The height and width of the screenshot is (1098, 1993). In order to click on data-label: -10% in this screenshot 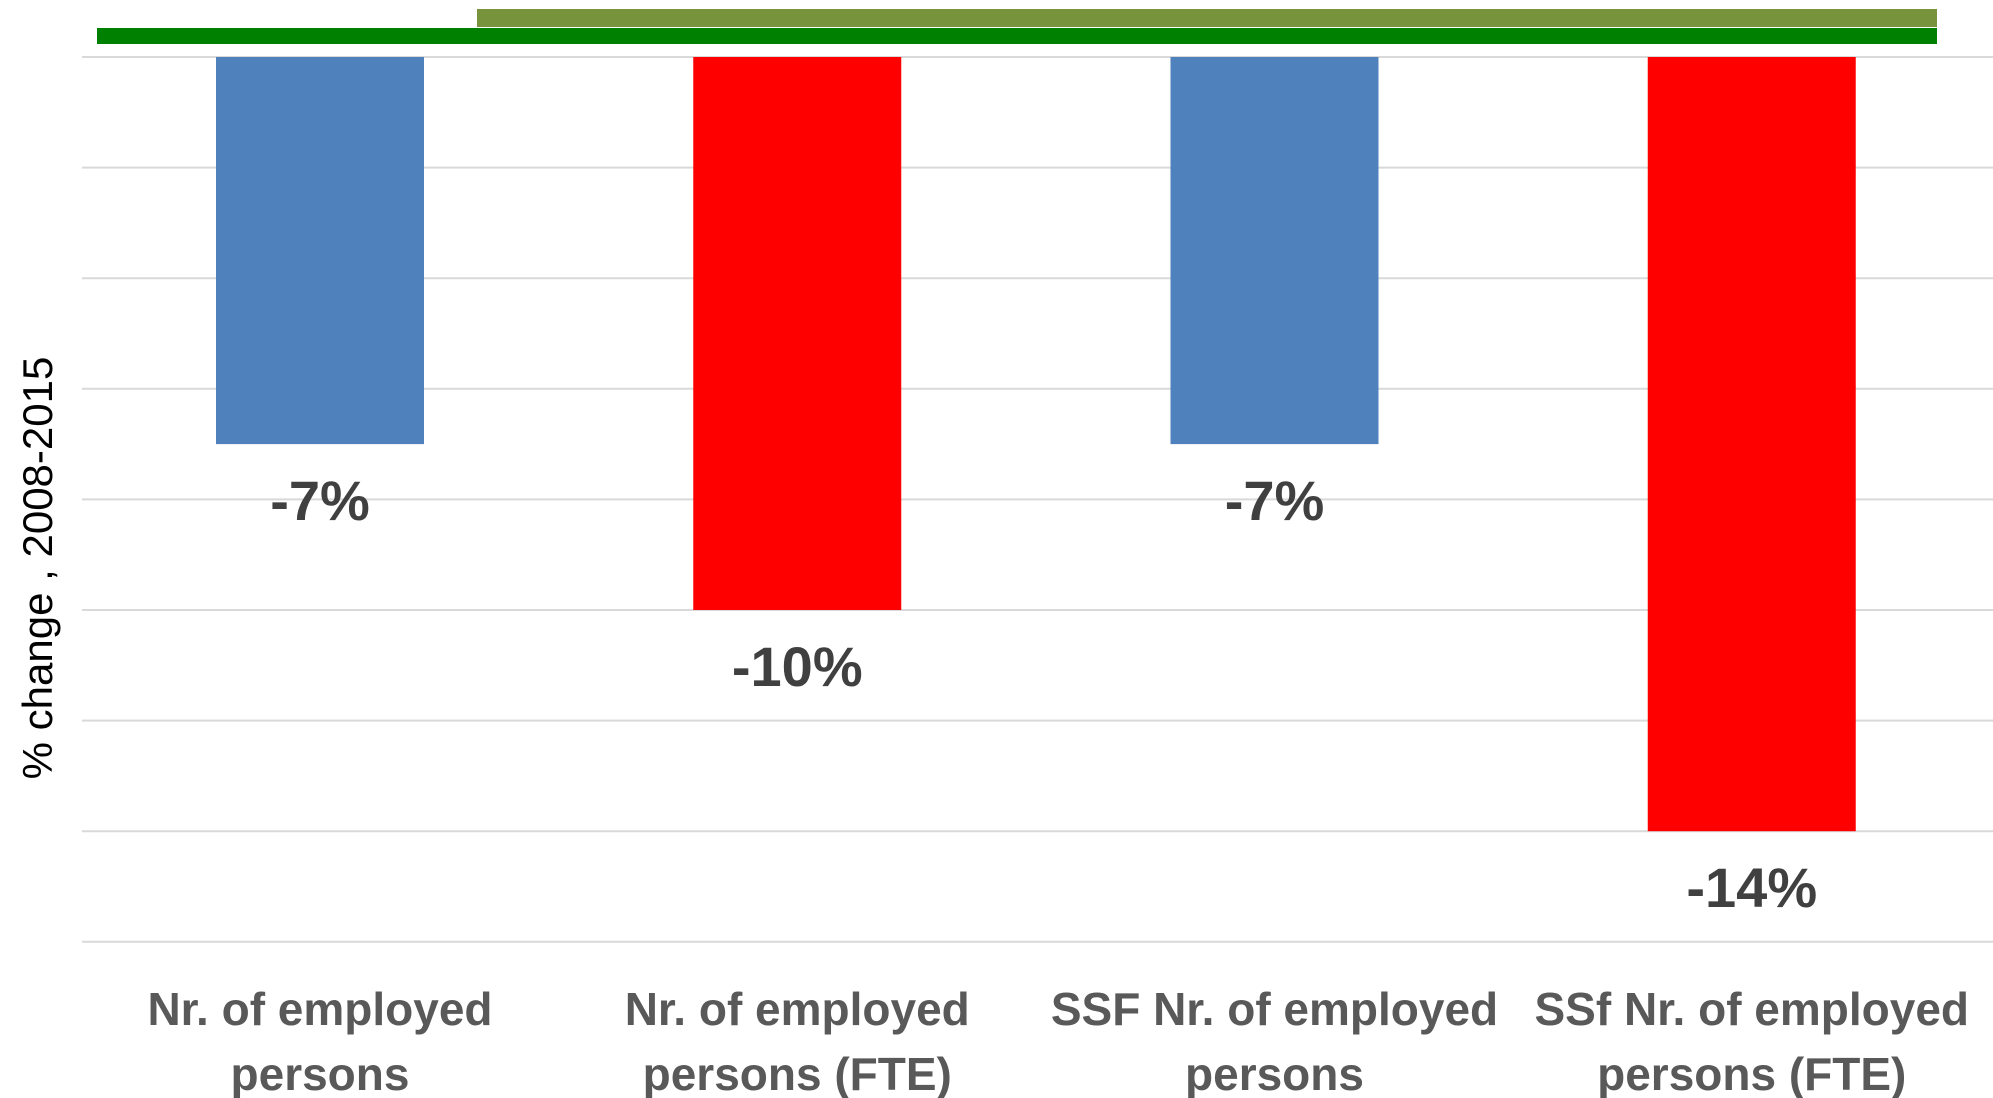, I will do `click(797, 666)`.